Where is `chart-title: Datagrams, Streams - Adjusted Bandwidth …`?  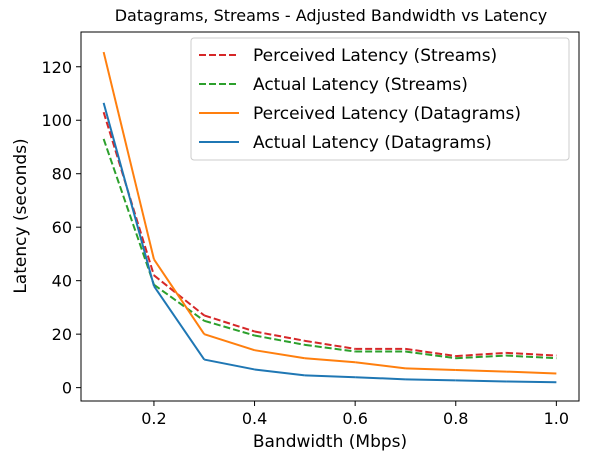 chart-title: Datagrams, Streams - Adjusted Bandwidth … is located at coordinates (331, 15).